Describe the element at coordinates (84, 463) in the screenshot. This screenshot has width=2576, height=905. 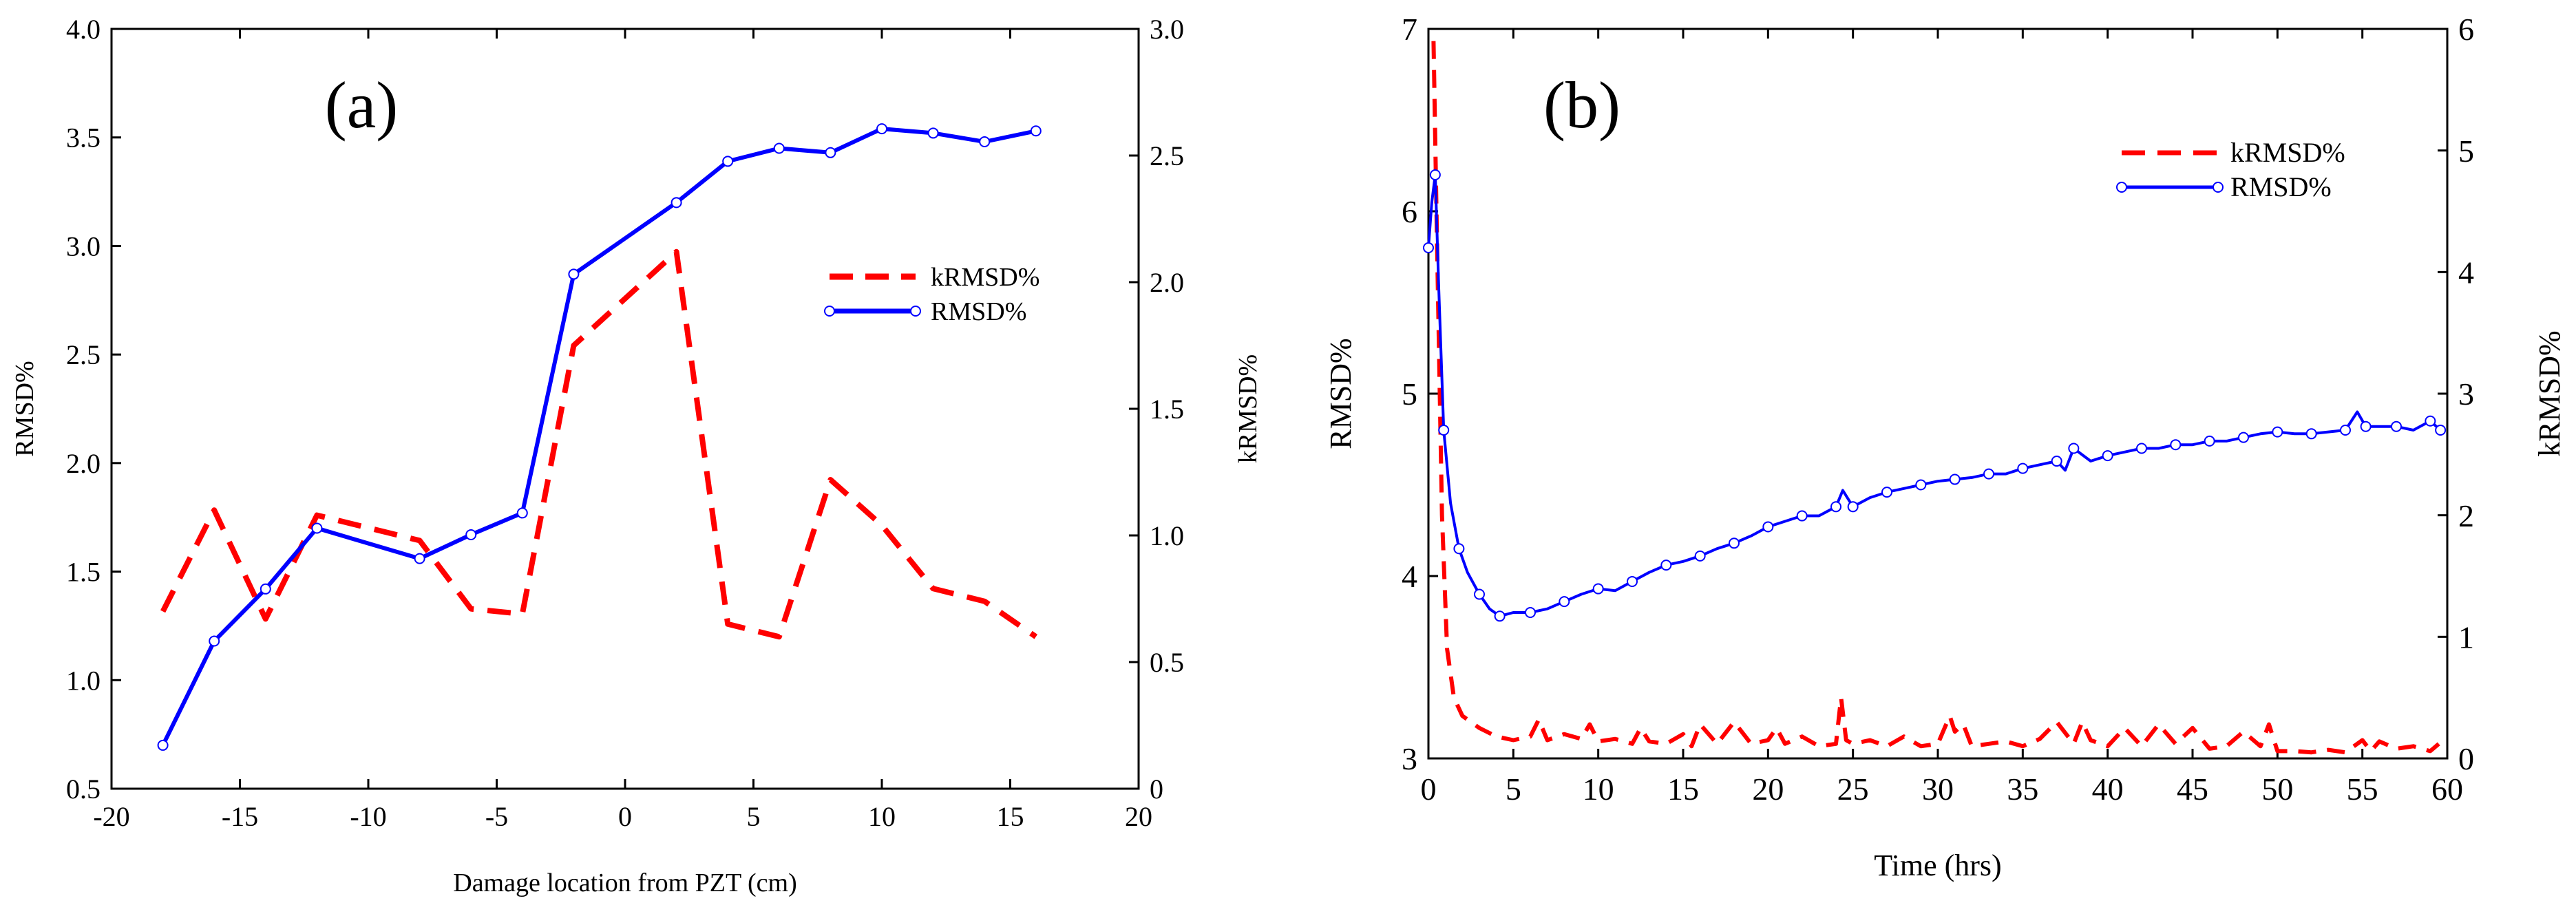
I see `panel-a-left-tick-label: 2.0` at that location.